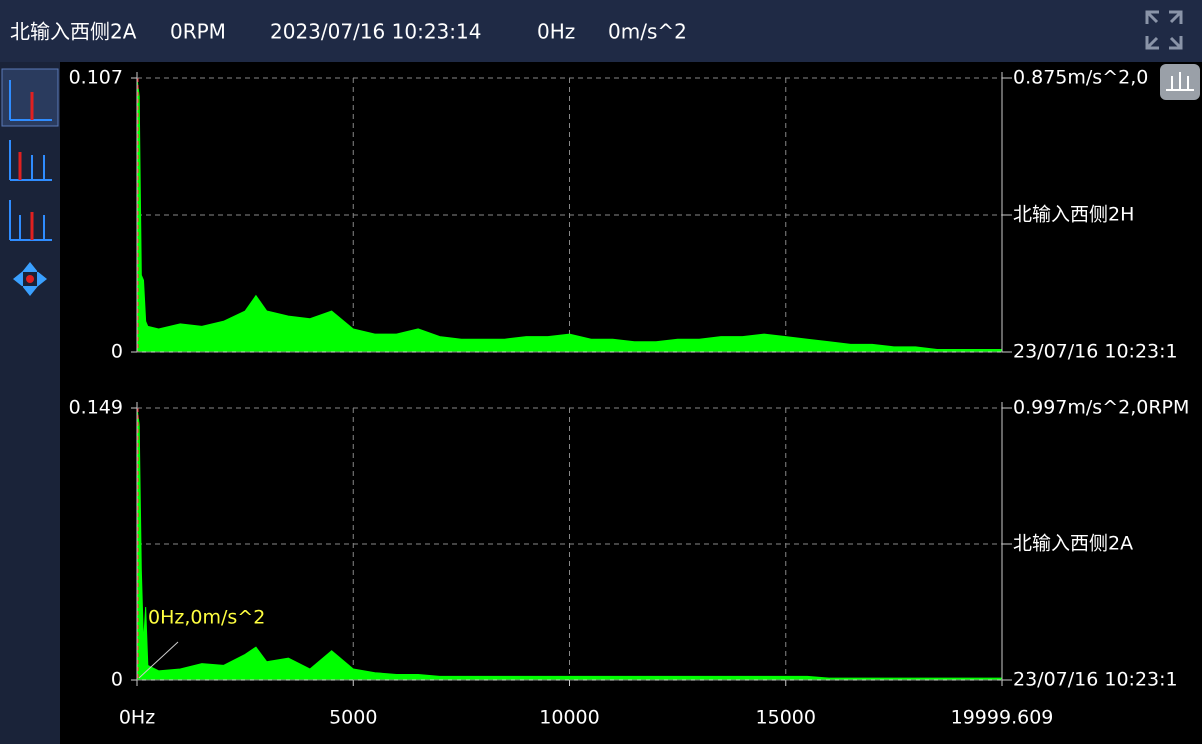  I want to click on header-bar, so click(601, 31).